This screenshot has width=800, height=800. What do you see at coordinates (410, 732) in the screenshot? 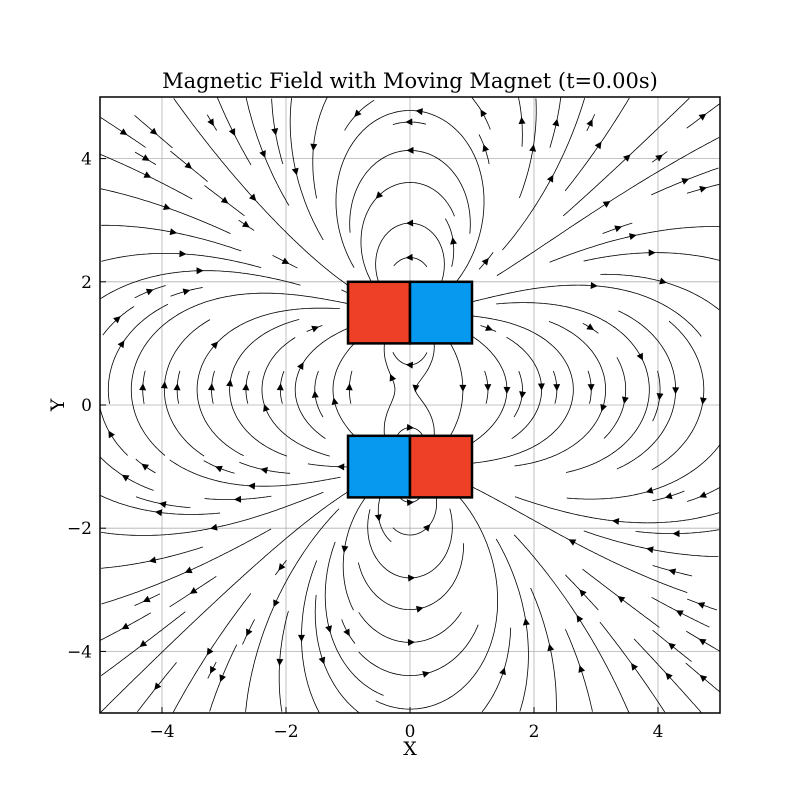
I see `x-tick-label: 0` at bounding box center [410, 732].